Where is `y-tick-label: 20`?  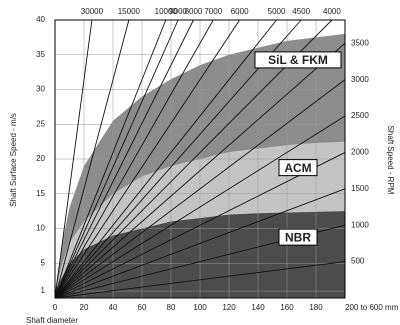
y-tick-label: 20 is located at coordinates (40, 158).